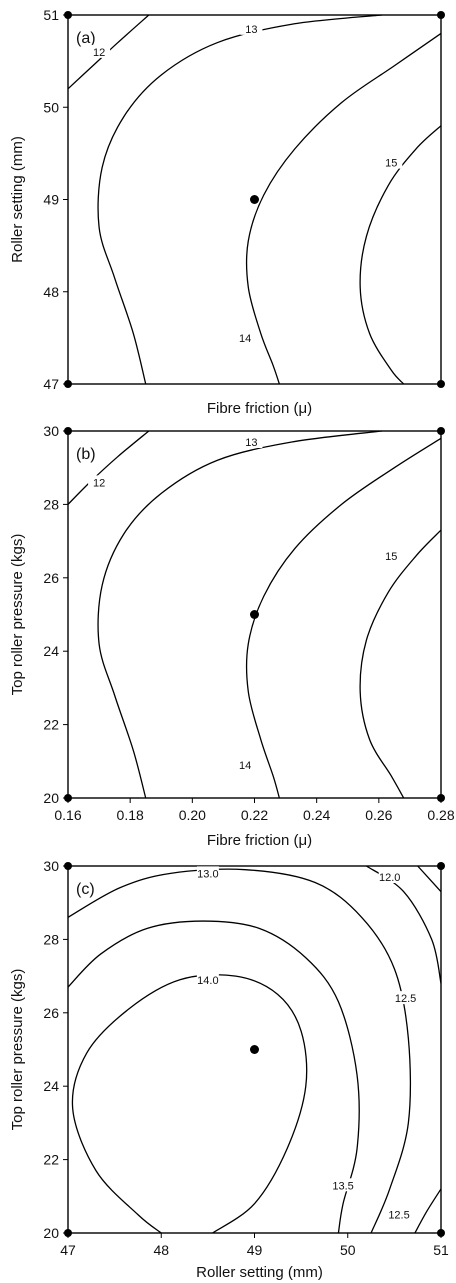  What do you see at coordinates (161, 1250) in the screenshot?
I see `x-tick-label: 48` at bounding box center [161, 1250].